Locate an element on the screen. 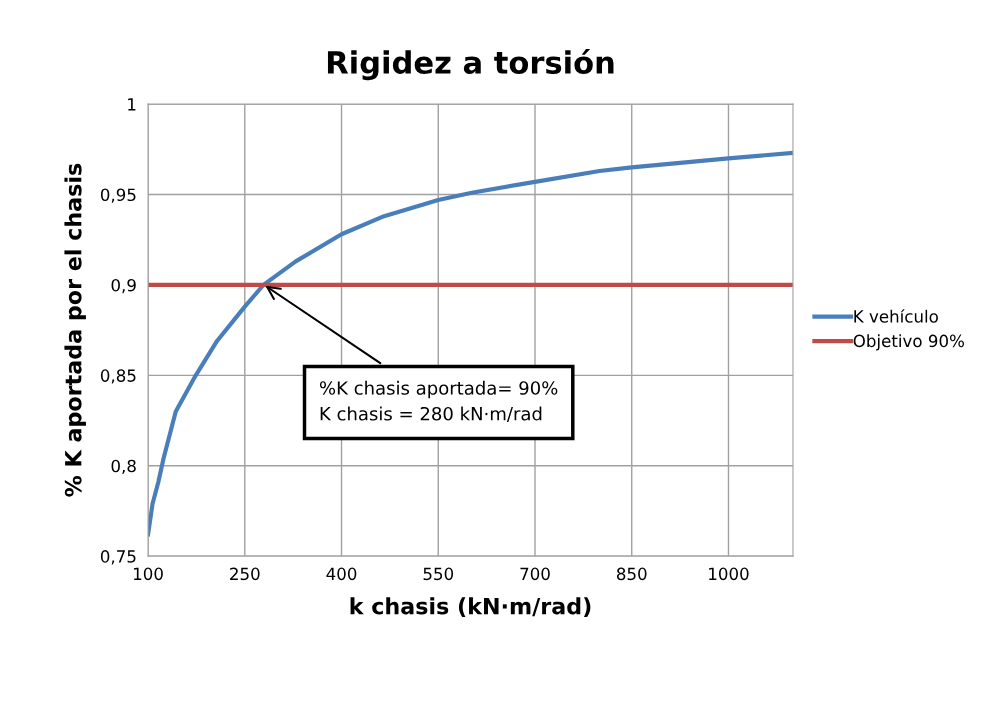 This screenshot has height=713, width=1003. y-tick-label: 0,9 is located at coordinates (123, 286).